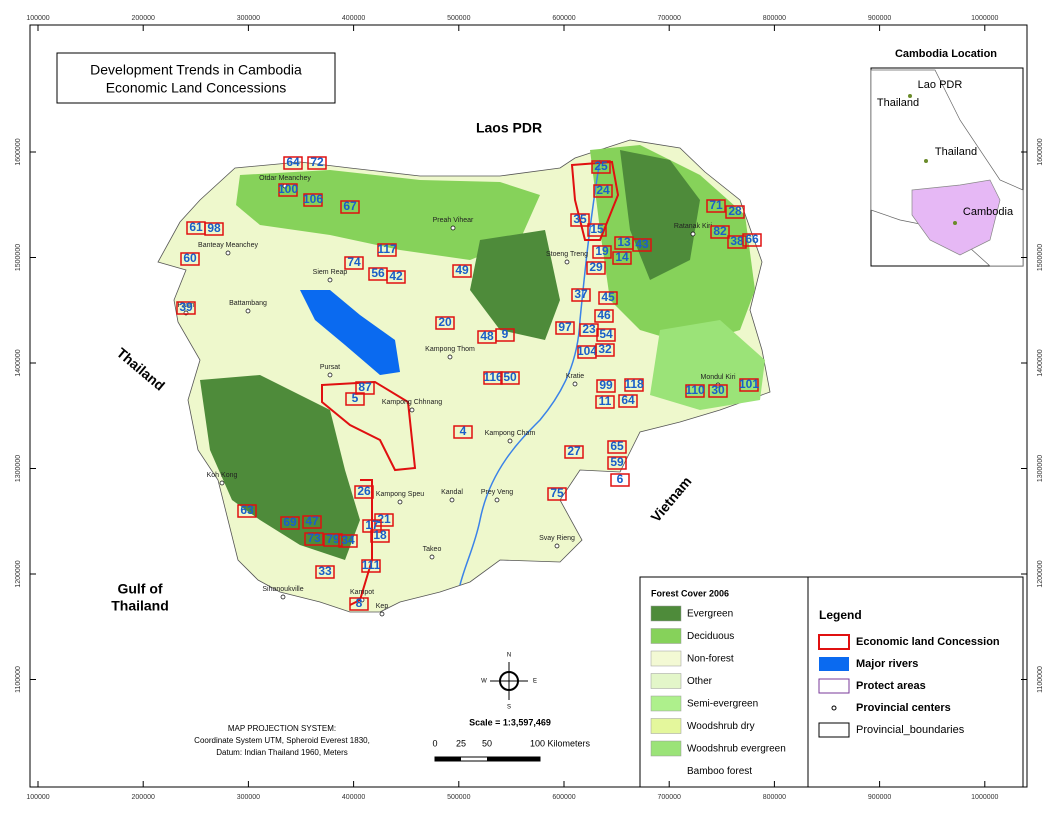  What do you see at coordinates (248, 303) in the screenshot?
I see `province-label: Battambang` at bounding box center [248, 303].